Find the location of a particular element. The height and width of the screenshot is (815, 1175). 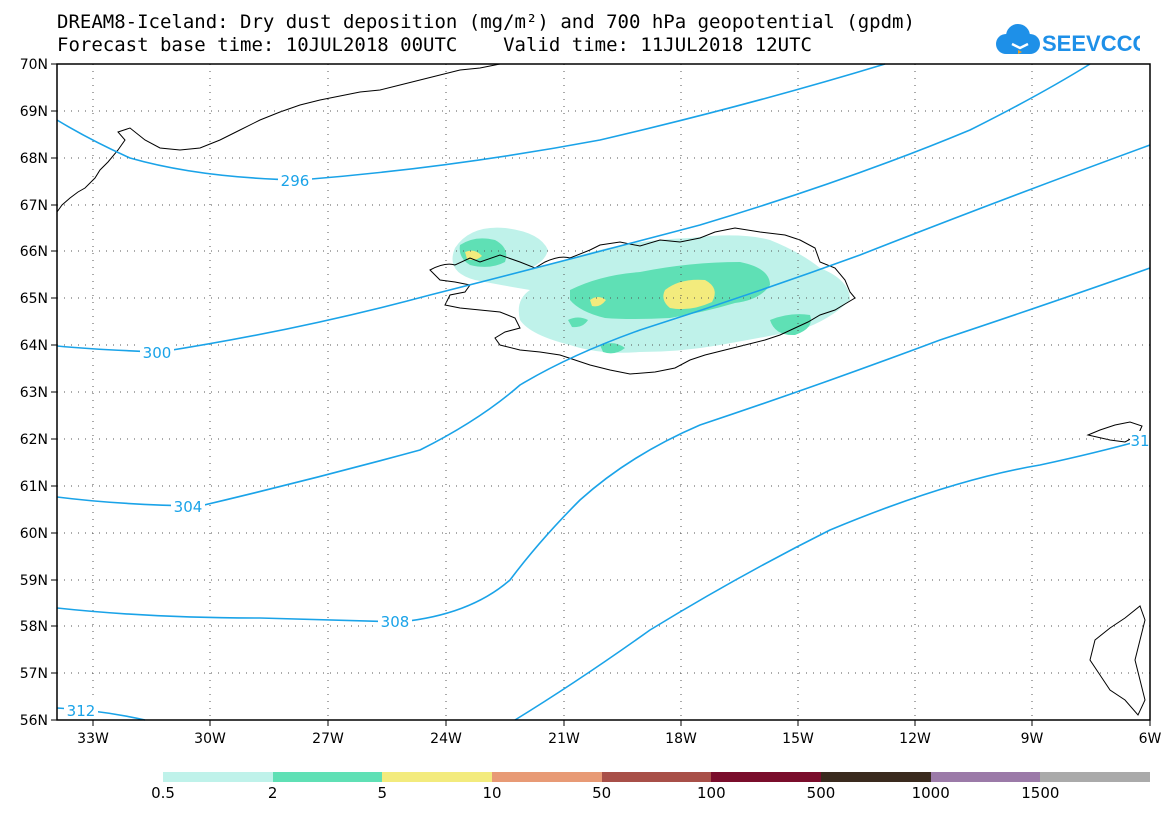

lat-label: 59N is located at coordinates (34, 581).